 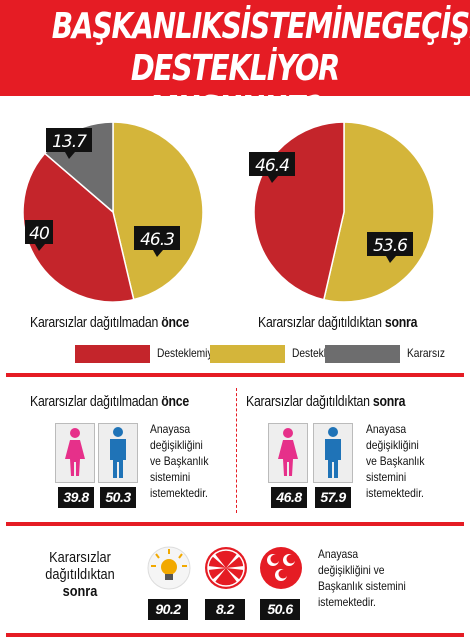 I want to click on male-box-before, so click(x=118, y=453).